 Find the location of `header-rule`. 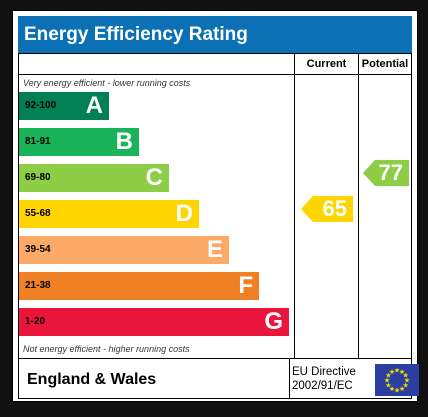

header-rule is located at coordinates (215, 74).